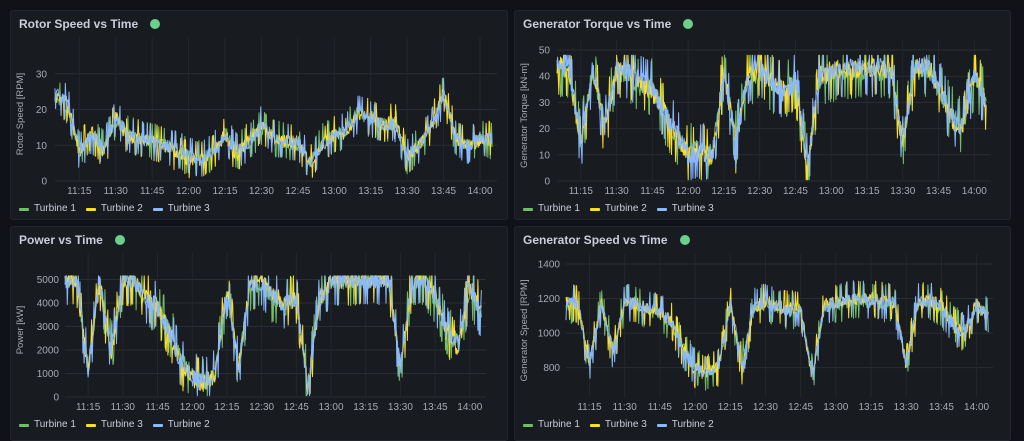 Image resolution: width=1024 pixels, height=441 pixels. What do you see at coordinates (48, 374) in the screenshot?
I see `y-tick-label: 1000` at bounding box center [48, 374].